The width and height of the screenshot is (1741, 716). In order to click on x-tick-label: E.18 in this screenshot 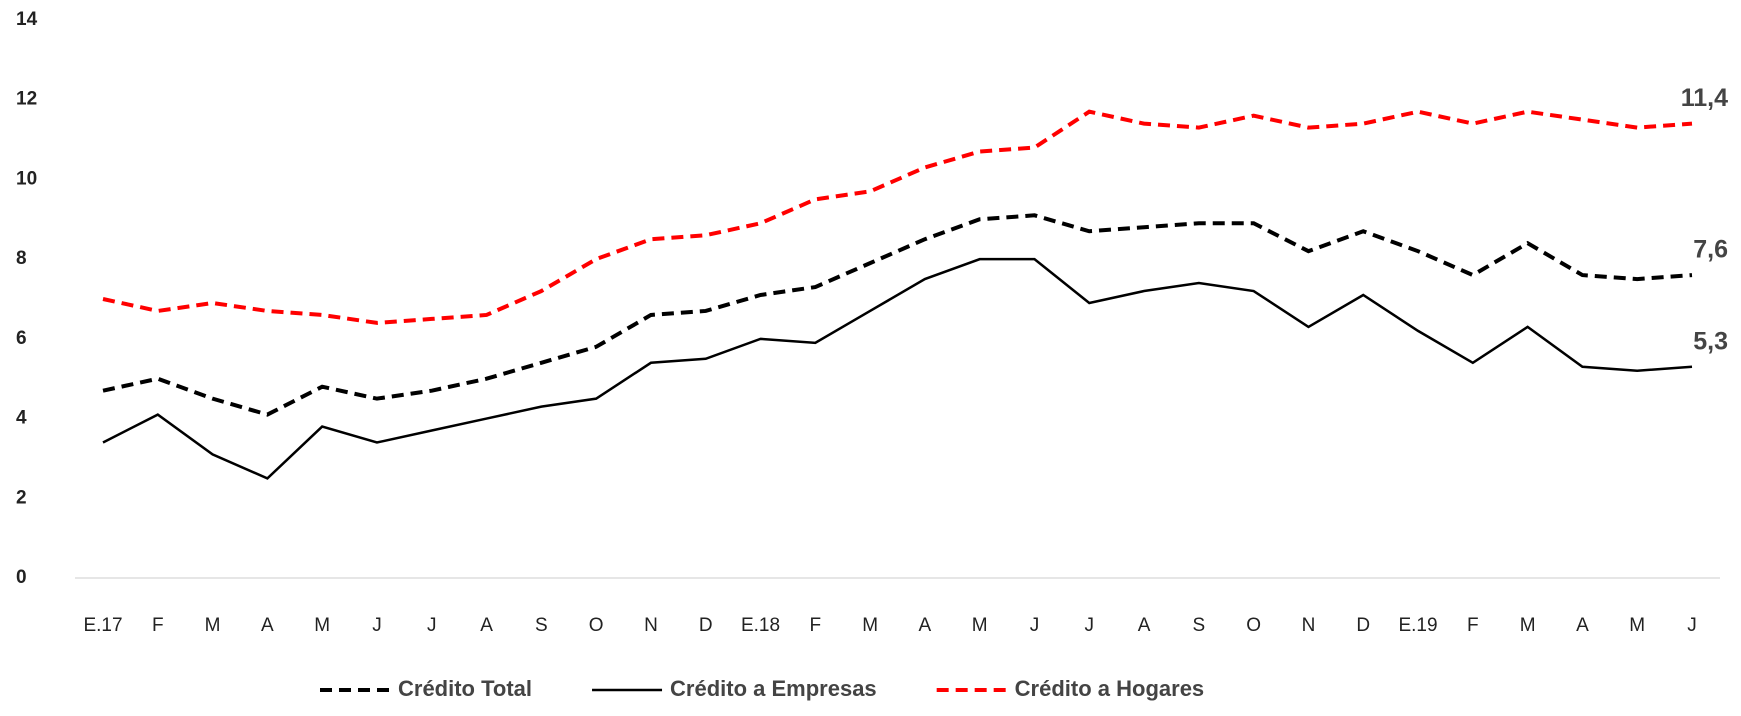, I will do `click(760, 625)`.